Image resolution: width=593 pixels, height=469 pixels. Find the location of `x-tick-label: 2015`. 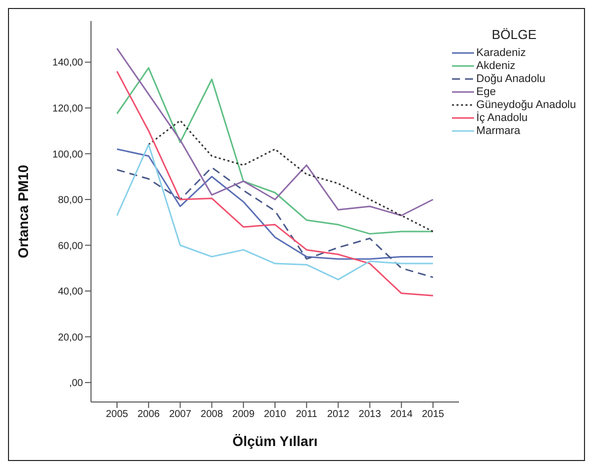

x-tick-label: 2015 is located at coordinates (433, 414).